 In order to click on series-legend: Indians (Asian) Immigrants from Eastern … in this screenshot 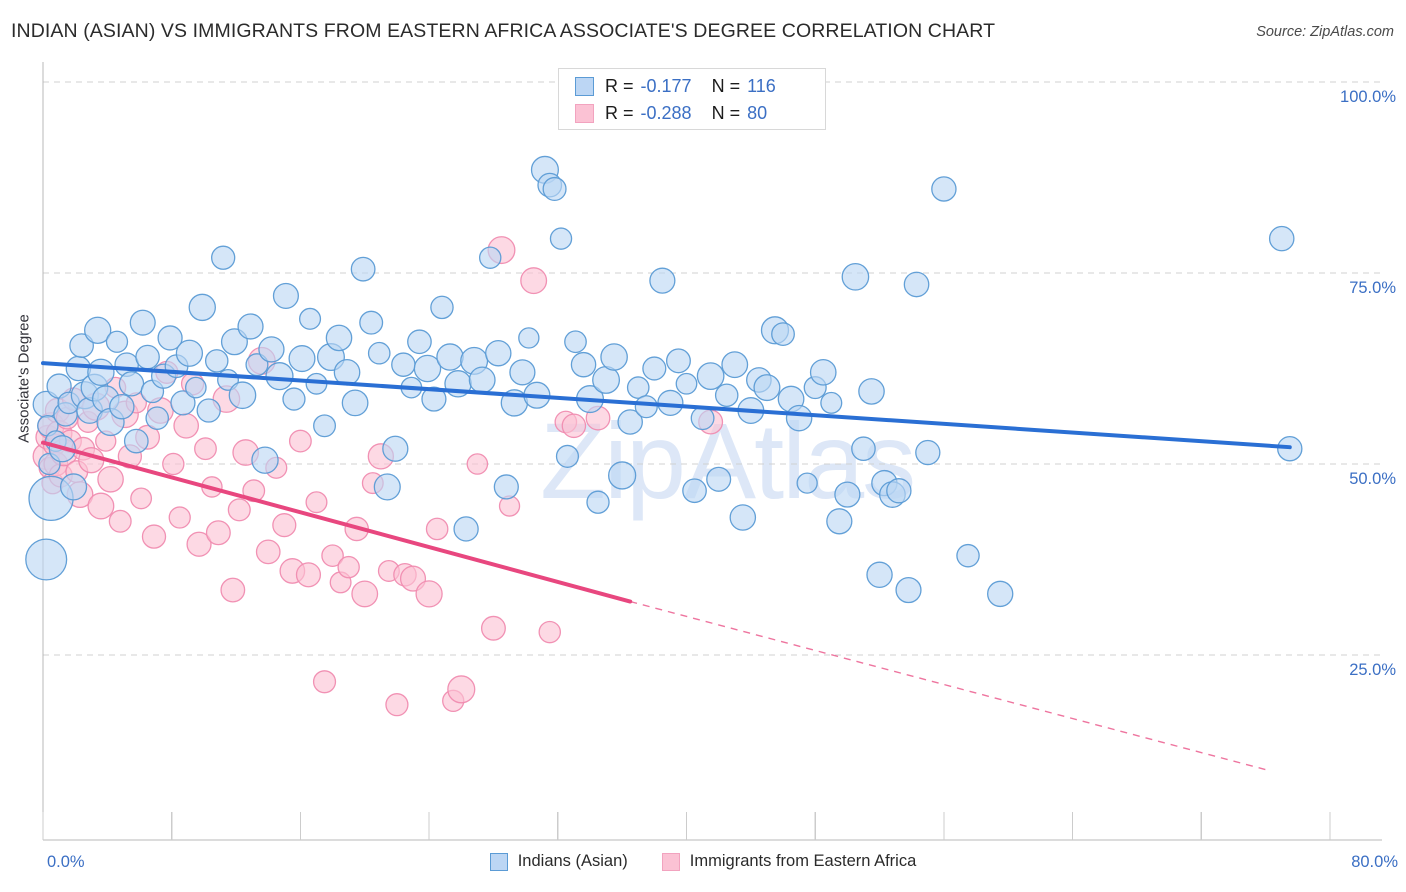, I will do `click(703, 861)`.